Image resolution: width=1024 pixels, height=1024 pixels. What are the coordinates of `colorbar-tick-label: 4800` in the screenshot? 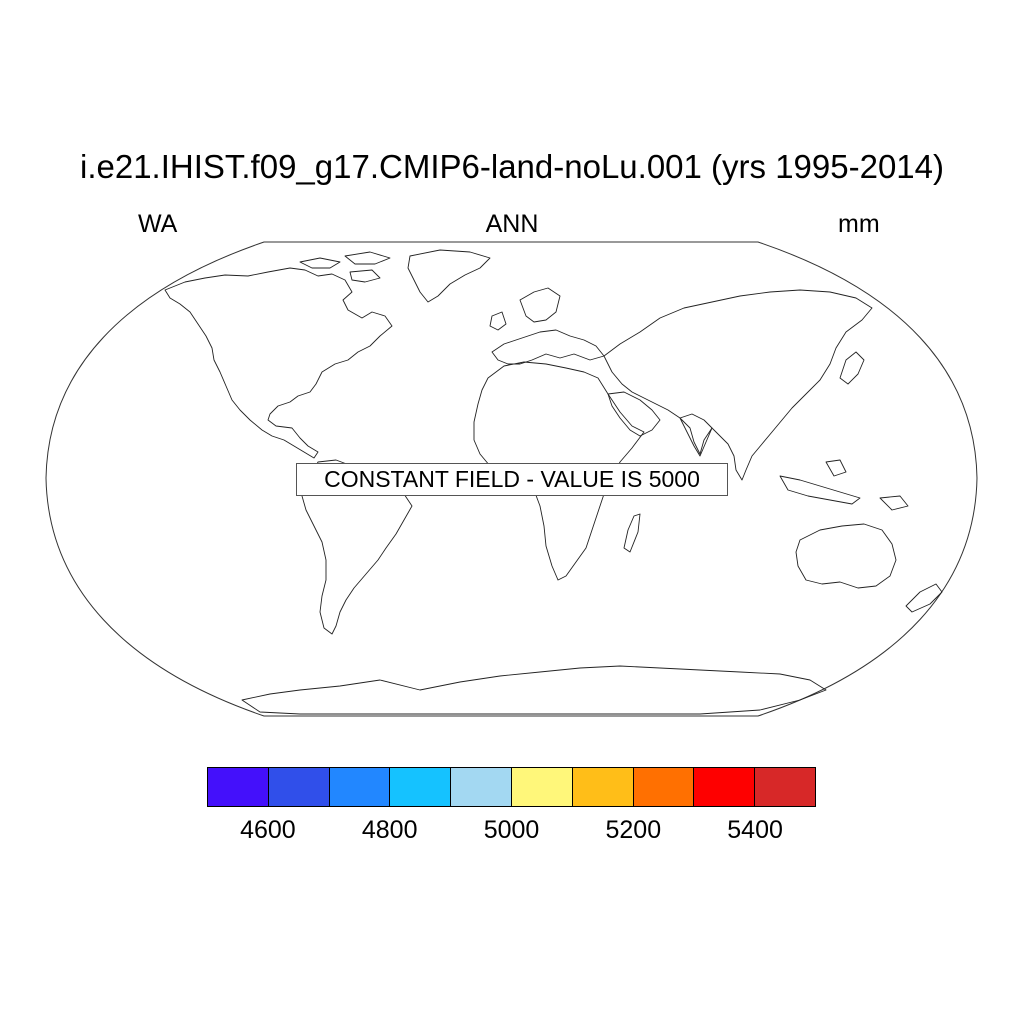 It's located at (389, 830).